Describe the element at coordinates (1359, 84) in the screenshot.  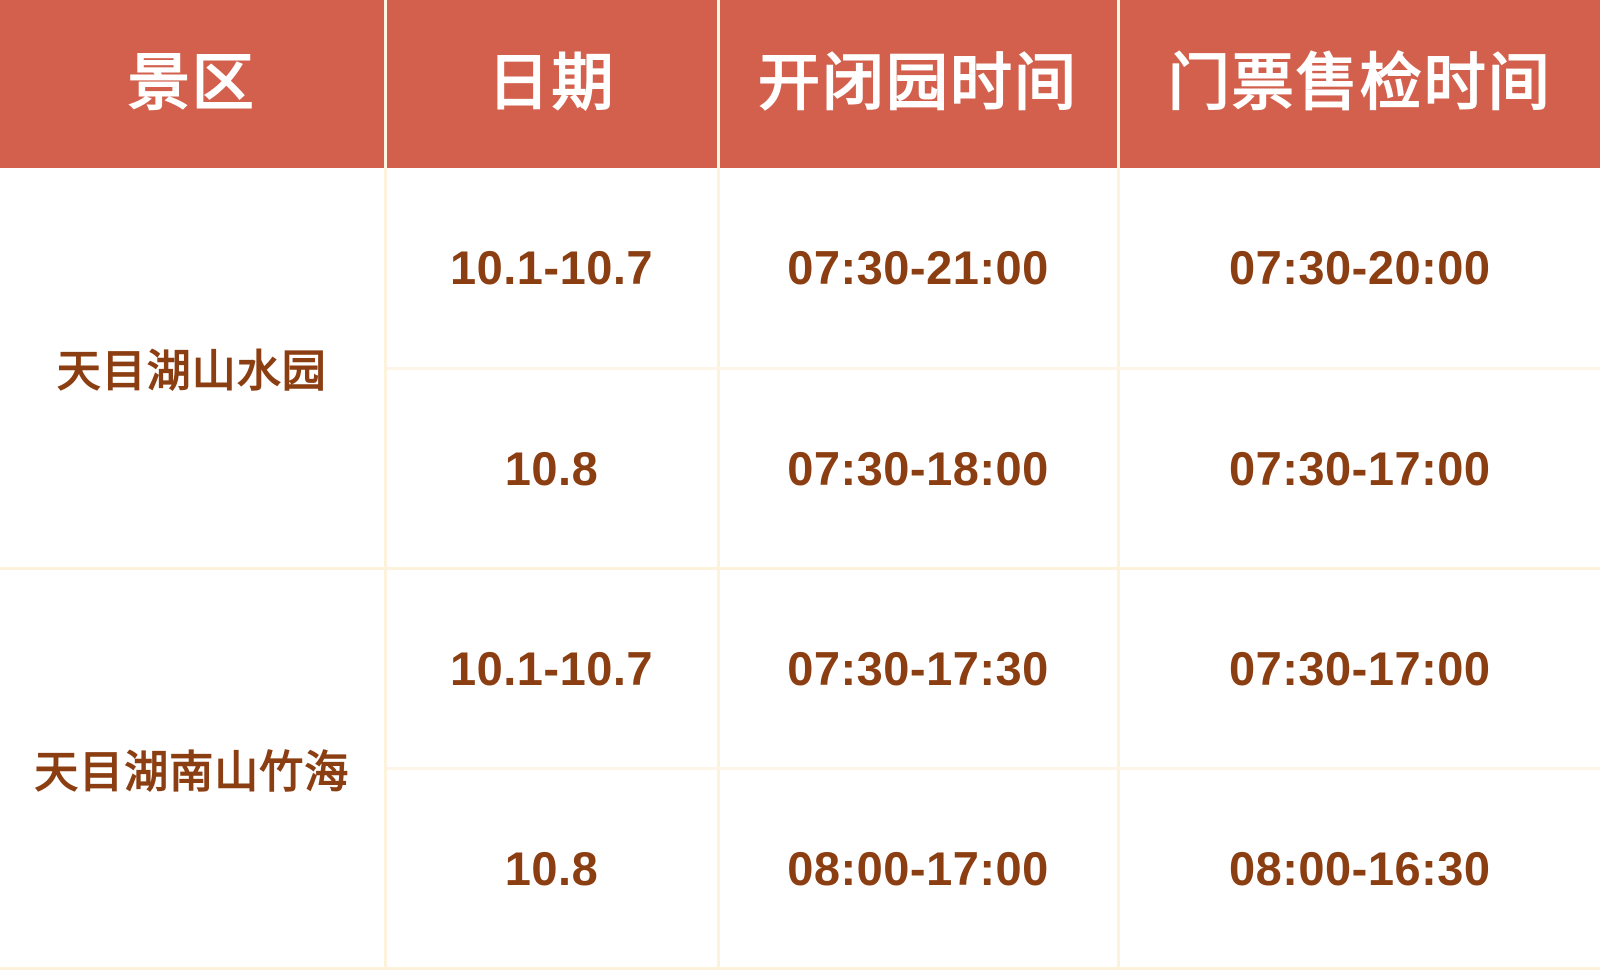
I see `column-header-ticket-time: 门票售检时间` at that location.